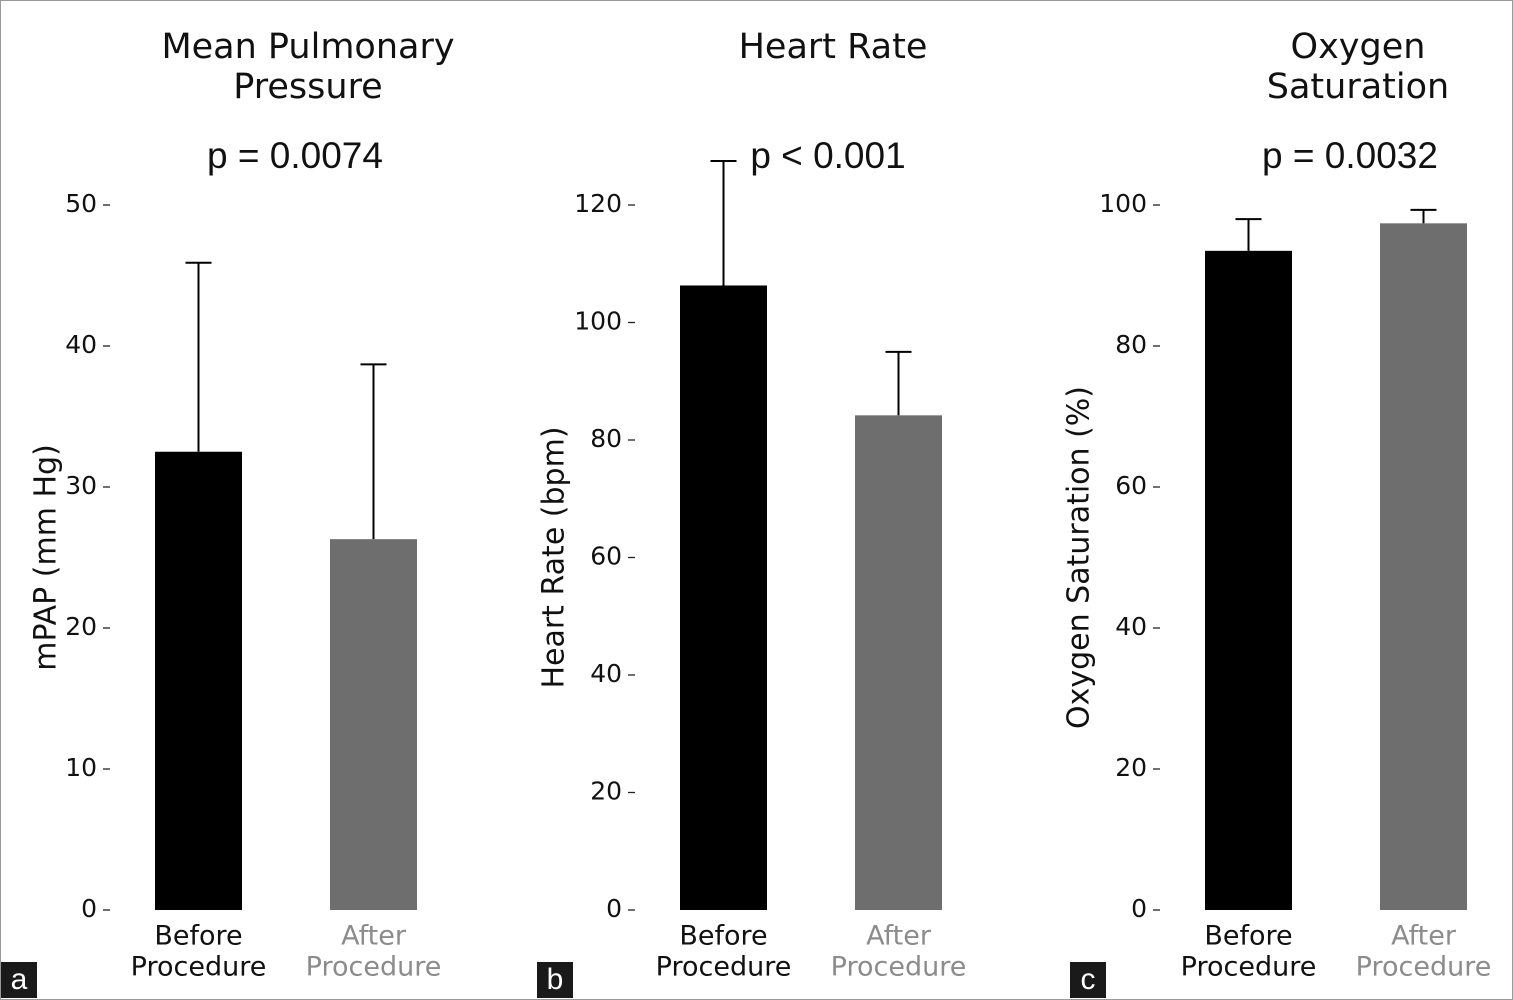 This screenshot has width=1513, height=1000. I want to click on y-tick-label: 30, so click(81, 485).